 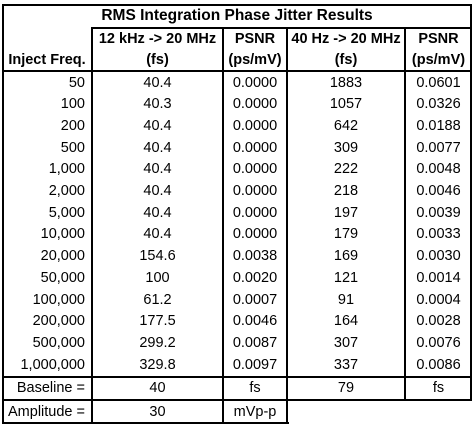 I want to click on cell-jitter-40hz: 642, so click(x=346, y=125).